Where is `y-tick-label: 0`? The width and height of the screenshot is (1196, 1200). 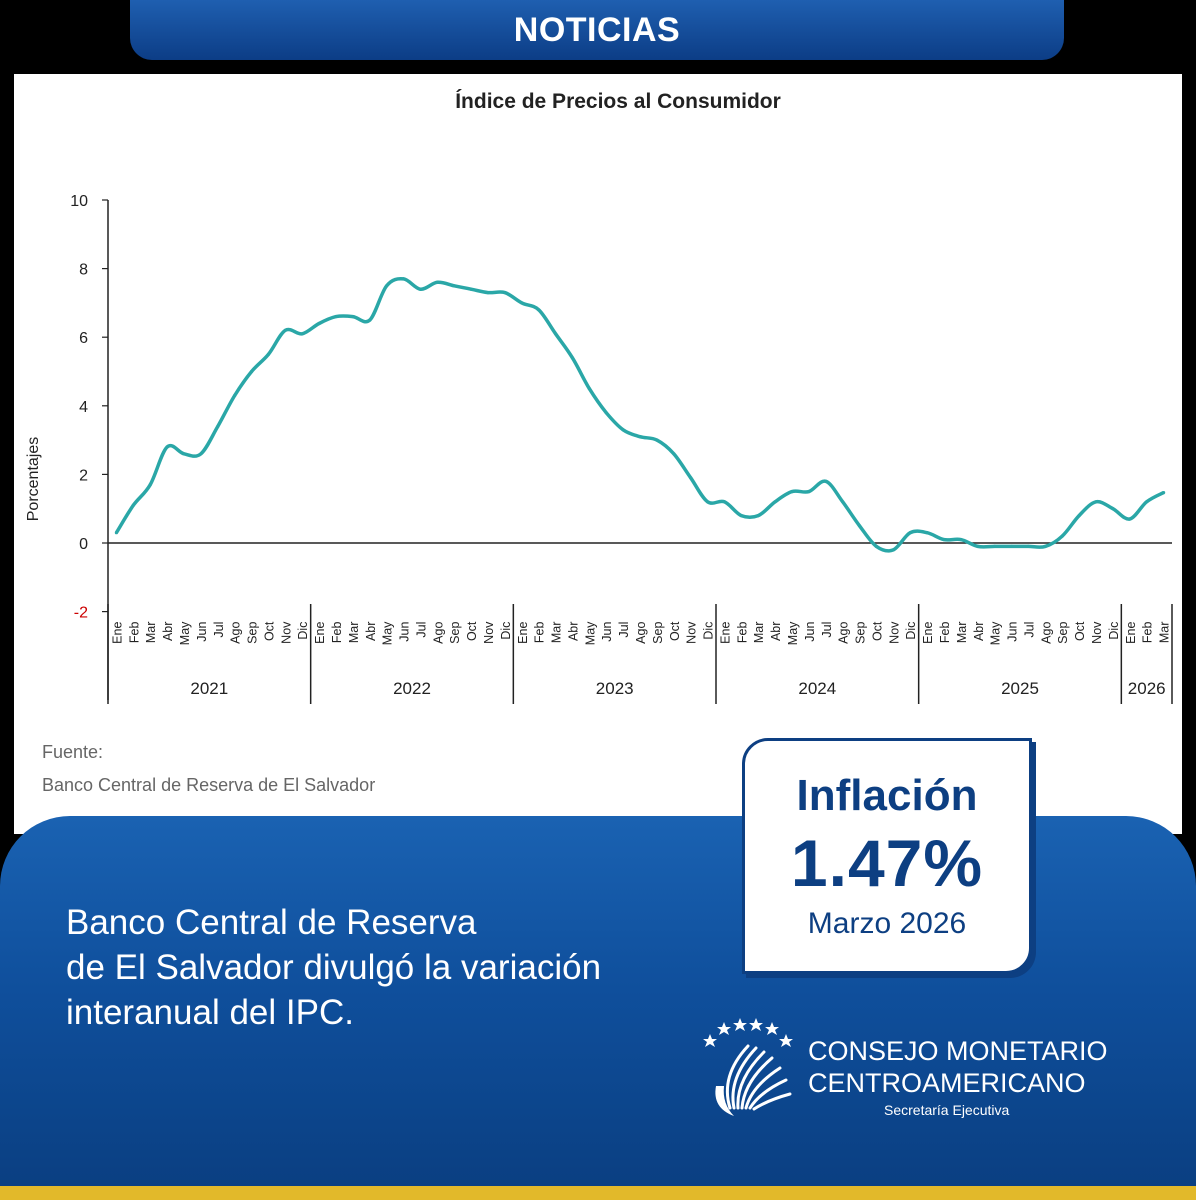
y-tick-label: 0 is located at coordinates (83, 544).